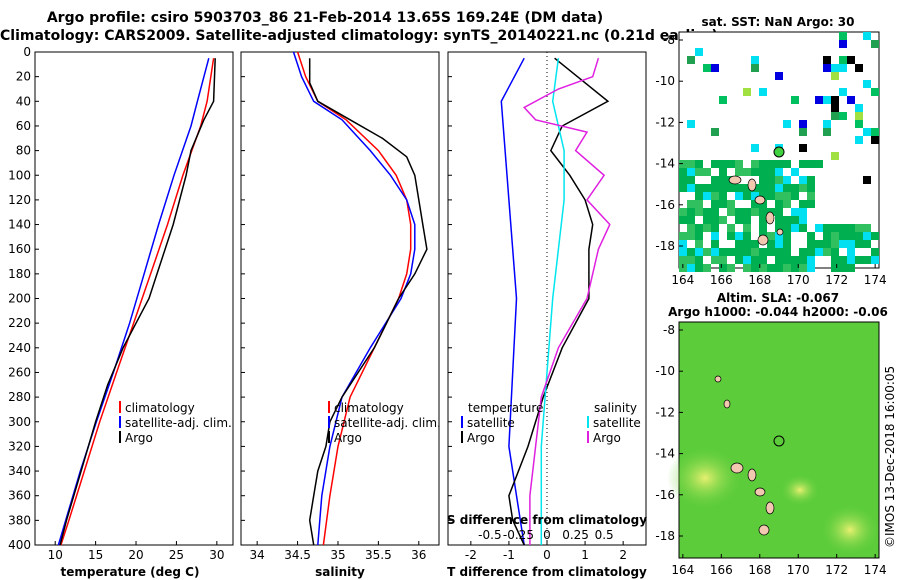 The height and width of the screenshot is (580, 900). Describe the element at coordinates (19, 422) in the screenshot. I see `y-tick-label: 300` at that location.